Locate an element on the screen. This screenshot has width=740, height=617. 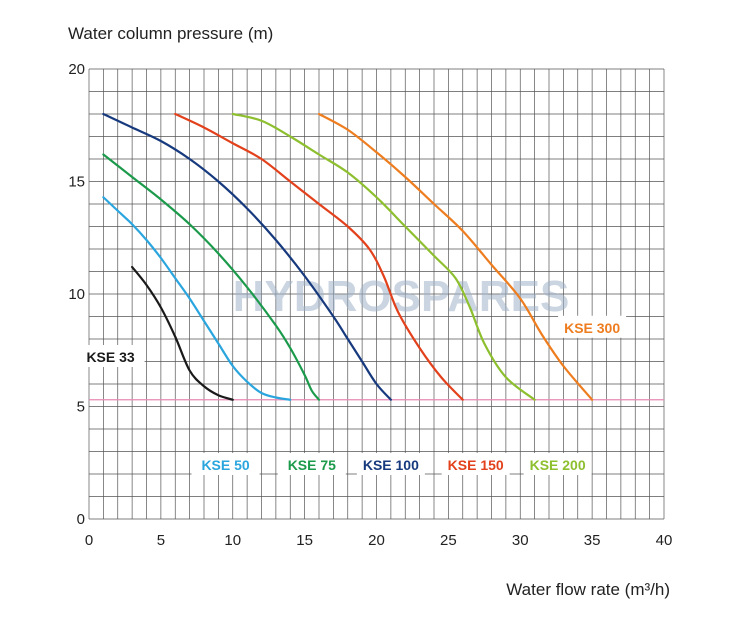
y-tick-label: 5 is located at coordinates (81, 407).